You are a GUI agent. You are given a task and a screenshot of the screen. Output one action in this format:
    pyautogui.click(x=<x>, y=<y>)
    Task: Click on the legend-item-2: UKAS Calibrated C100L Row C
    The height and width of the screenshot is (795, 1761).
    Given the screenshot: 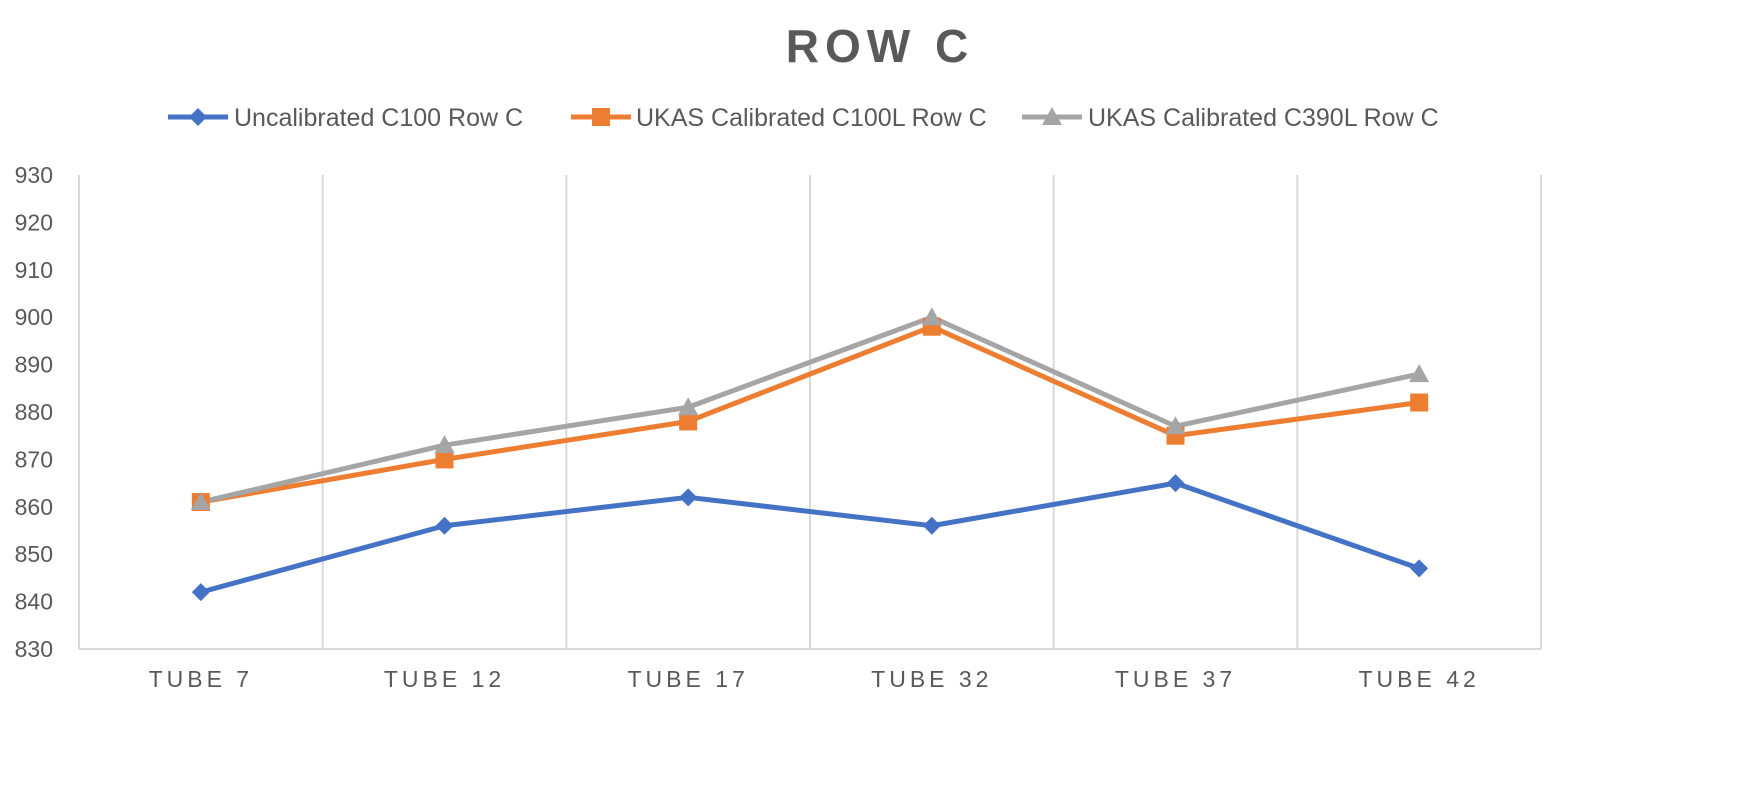 What is the action you would take?
    pyautogui.click(x=779, y=118)
    